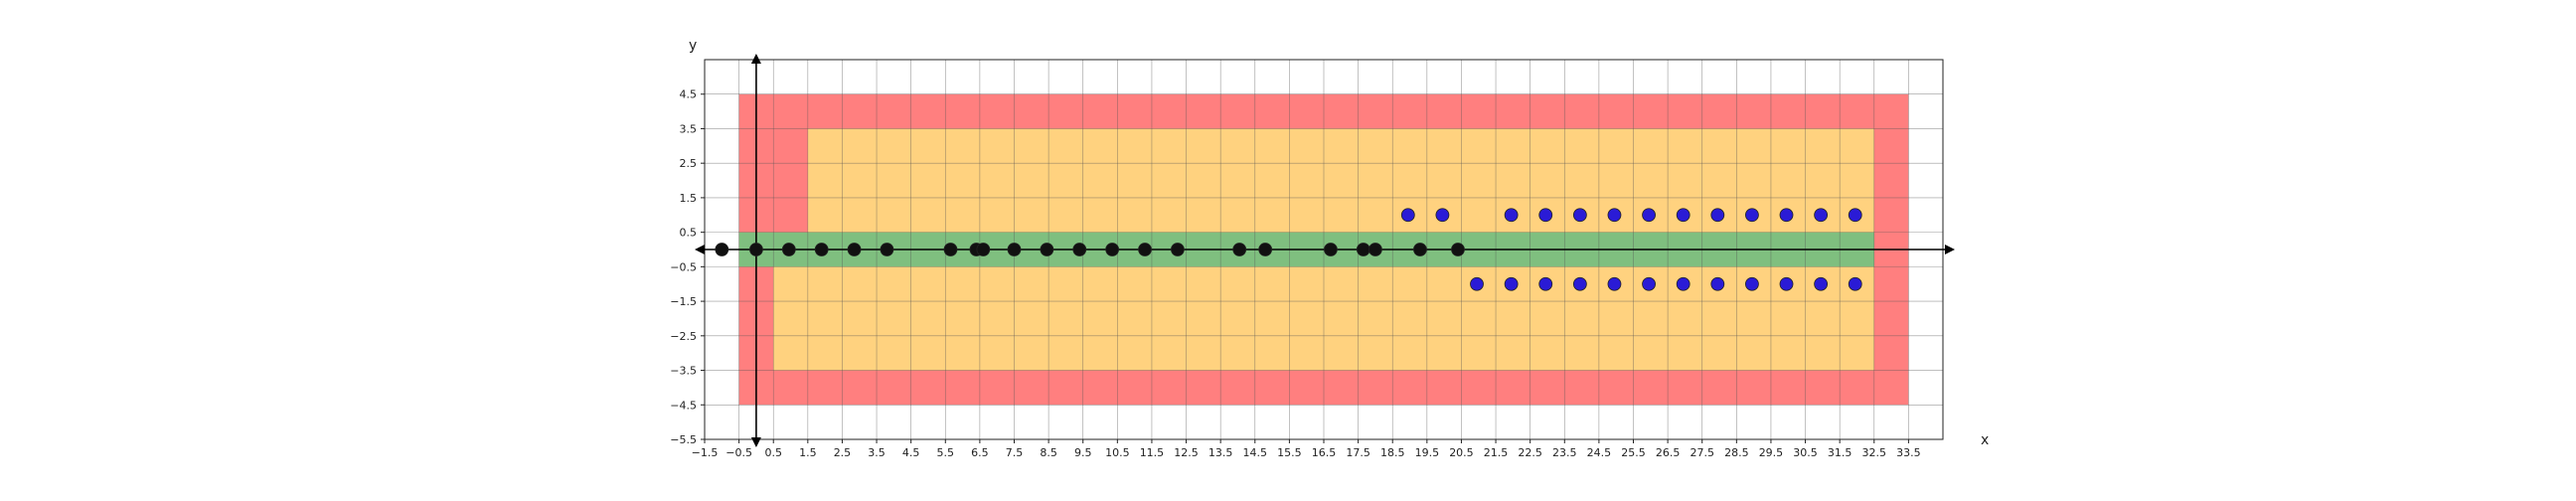 Image resolution: width=2576 pixels, height=501 pixels. Describe the element at coordinates (946, 452) in the screenshot. I see `x-tick-label: 5.5` at that location.